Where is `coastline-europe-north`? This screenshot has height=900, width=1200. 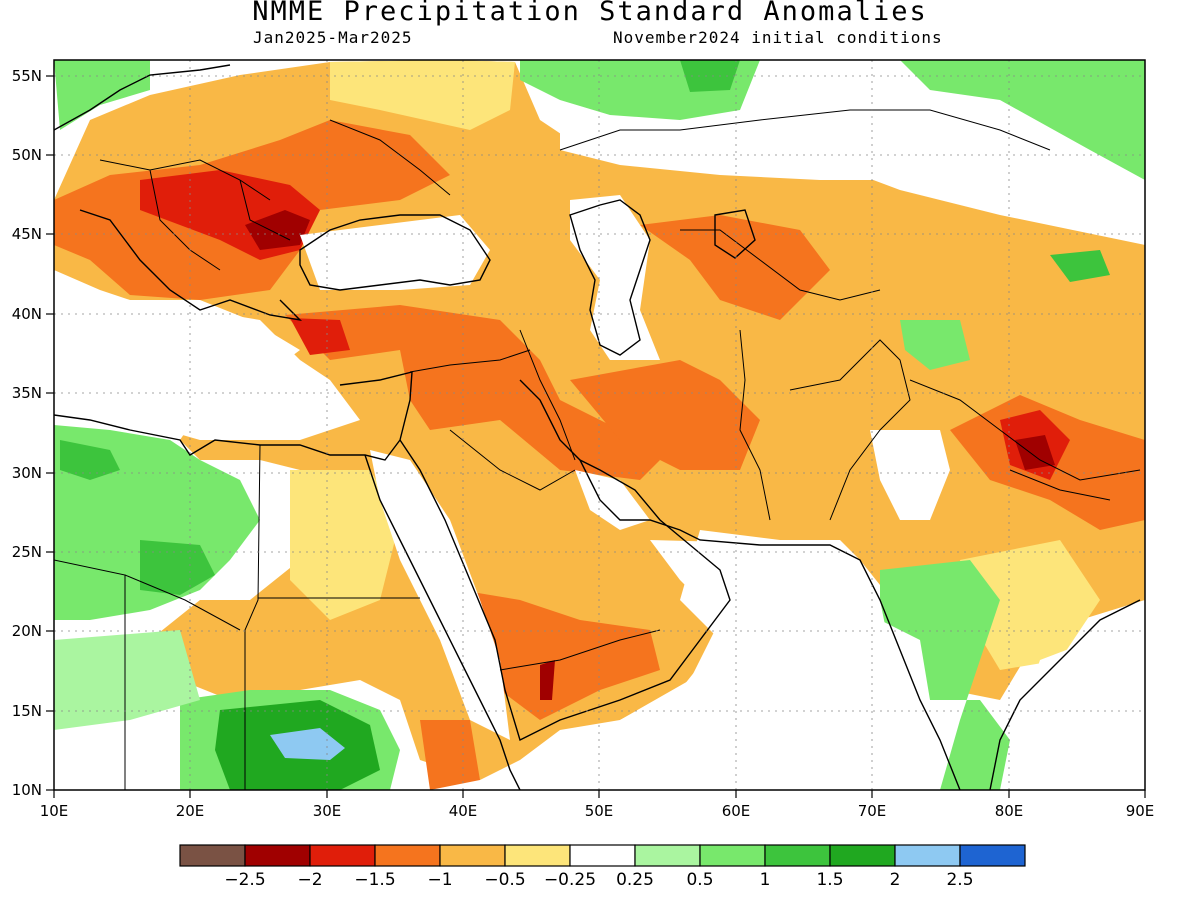
coastline-europe-north is located at coordinates (142, 97).